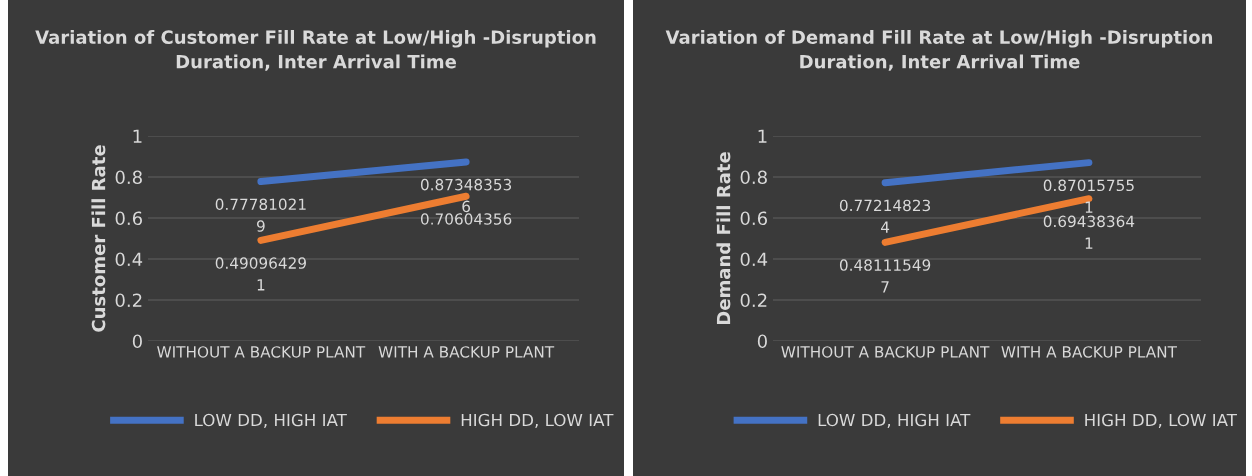  What do you see at coordinates (260, 274) in the screenshot?
I see `data-label: 0.49096429 1` at bounding box center [260, 274].